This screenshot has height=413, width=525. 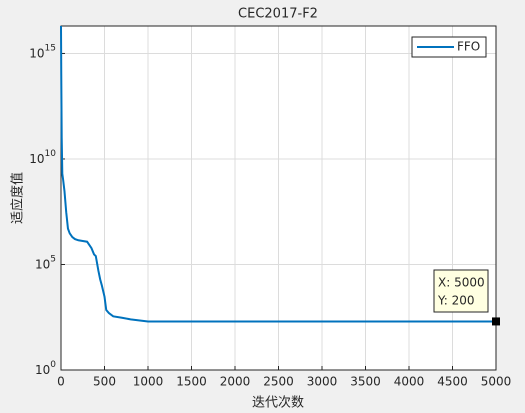 I want to click on x-tick-label: 5000, so click(x=496, y=382).